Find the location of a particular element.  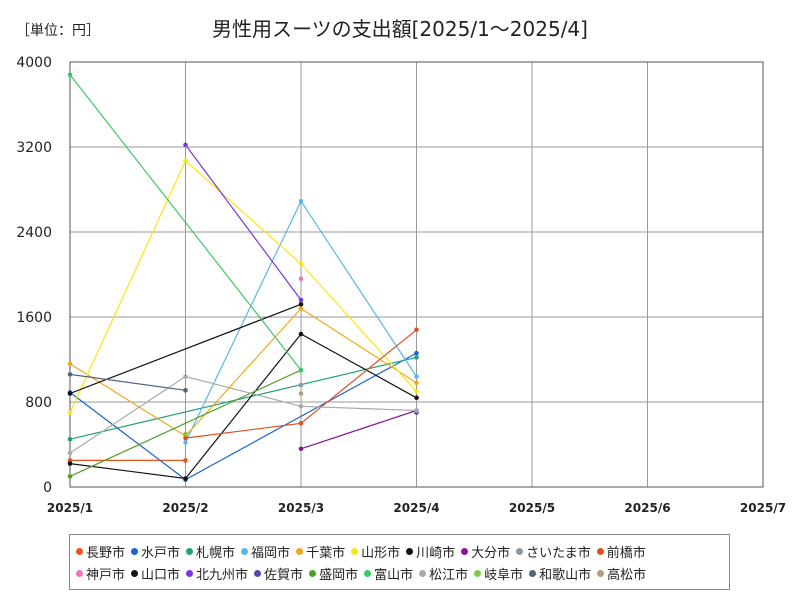

y-tick-label: 4000 is located at coordinates (34, 63).